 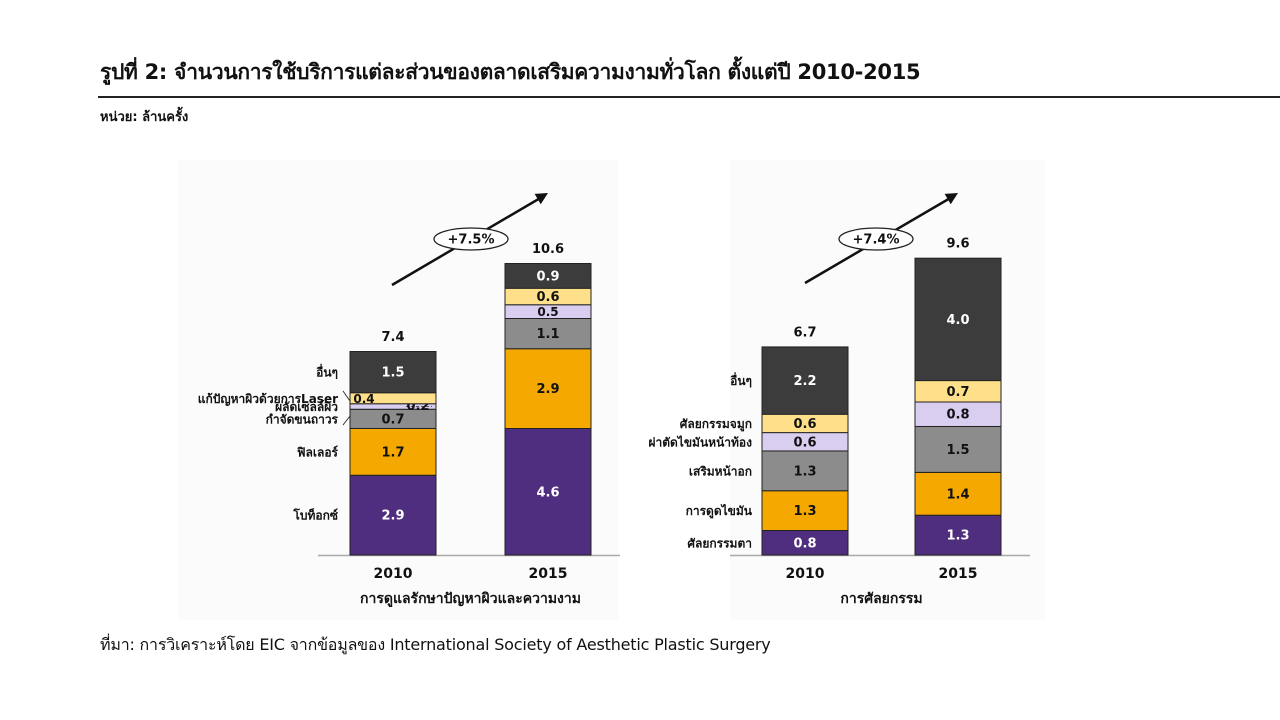 What do you see at coordinates (363, 399) in the screenshot?
I see `data-label: 0.4` at bounding box center [363, 399].